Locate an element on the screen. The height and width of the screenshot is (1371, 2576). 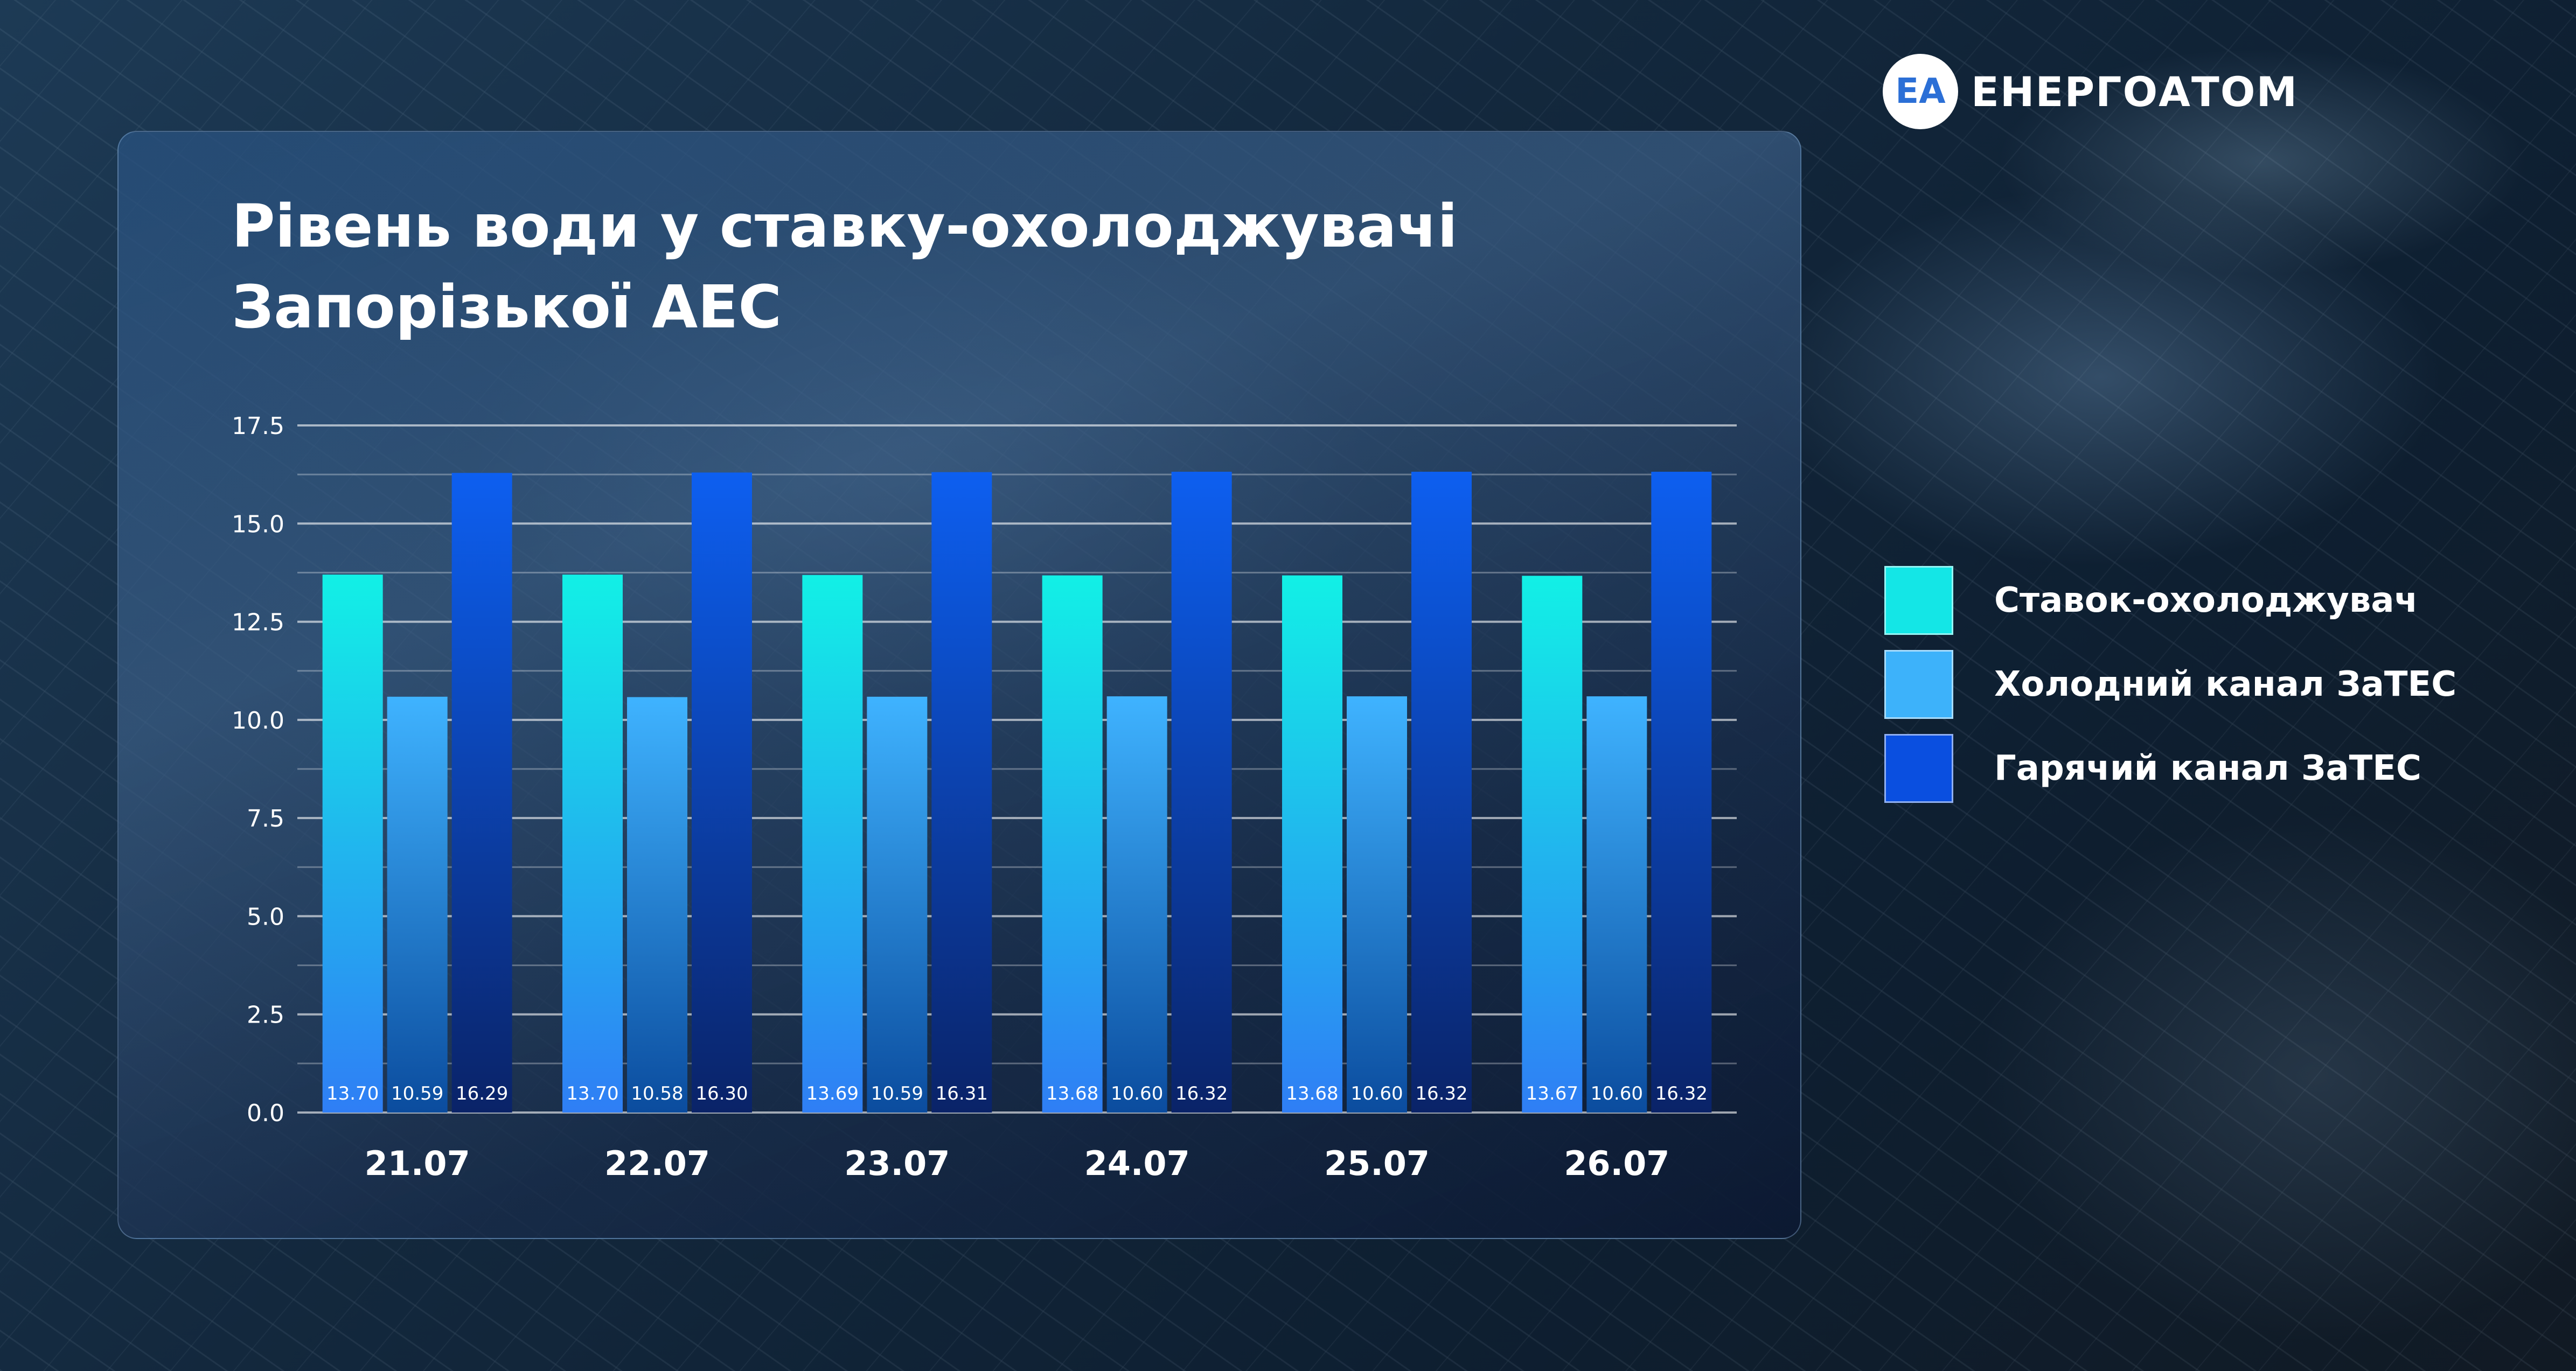
bar-value-label: 16.29 is located at coordinates (482, 1094).